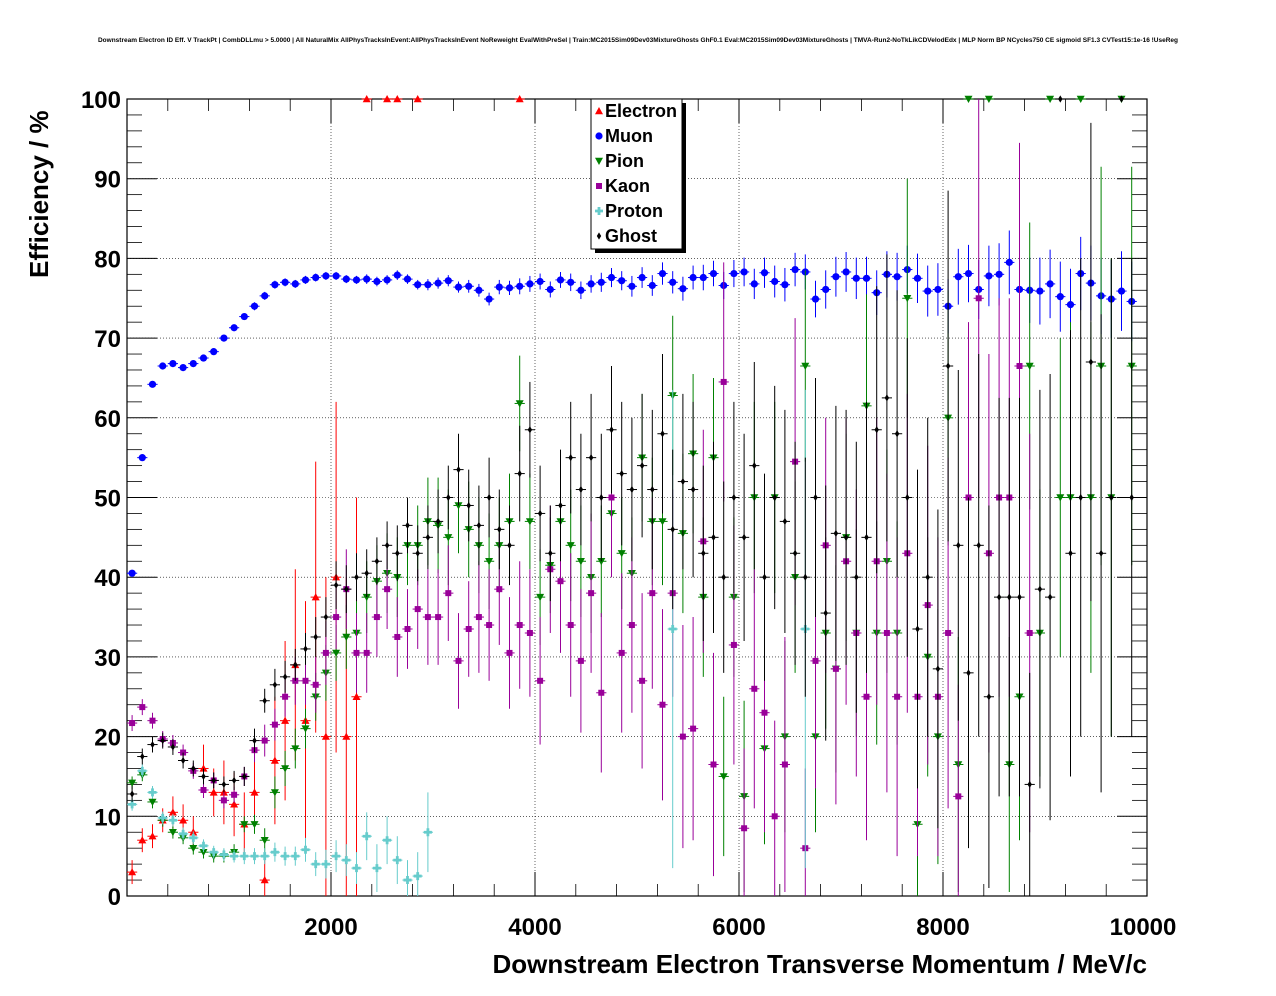 This screenshot has width=1276, height=996. I want to click on legend-label-proton: Proton, so click(634, 211).